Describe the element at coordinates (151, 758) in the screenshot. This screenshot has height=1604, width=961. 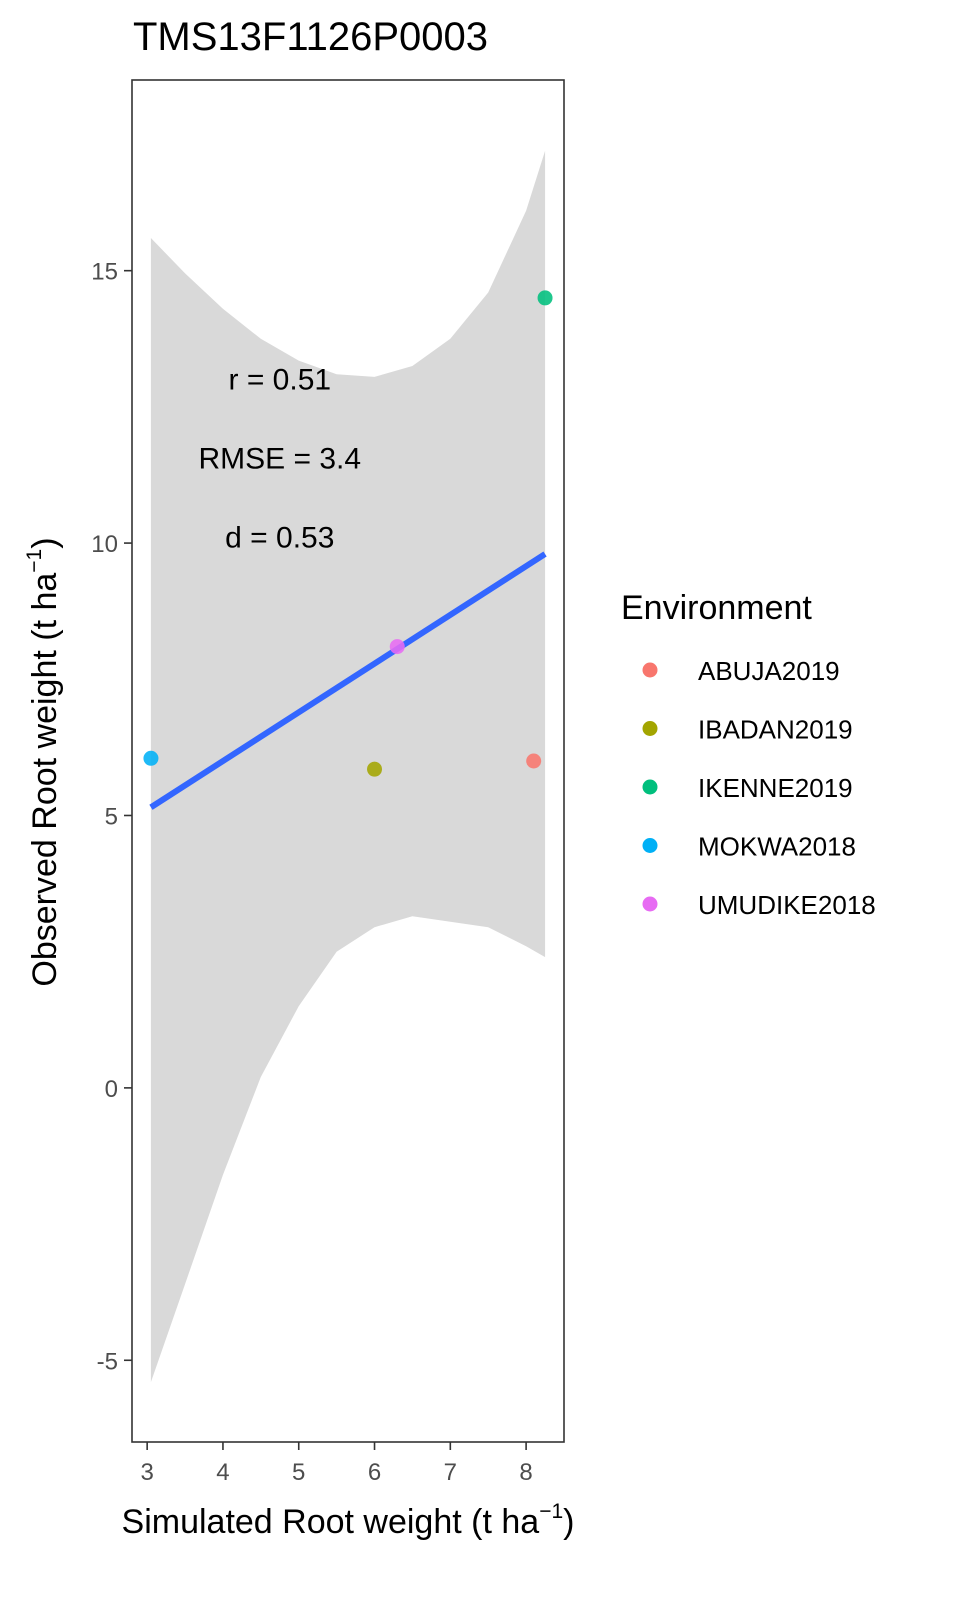
I see `point-mokwa2018` at that location.